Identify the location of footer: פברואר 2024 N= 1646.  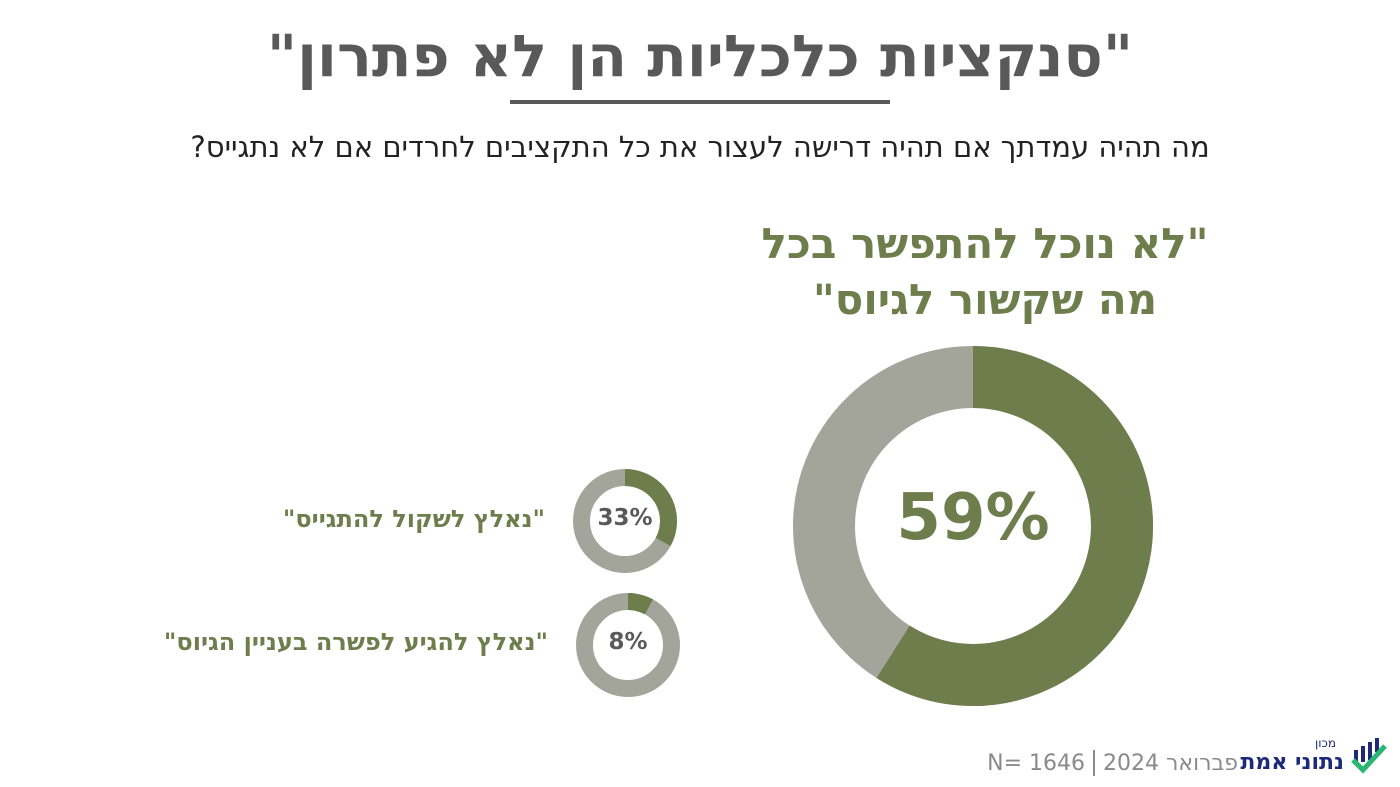
(1112, 763).